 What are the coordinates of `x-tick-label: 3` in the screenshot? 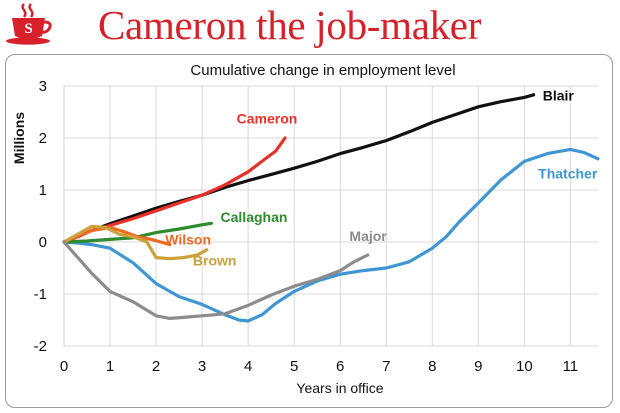 It's located at (202, 366).